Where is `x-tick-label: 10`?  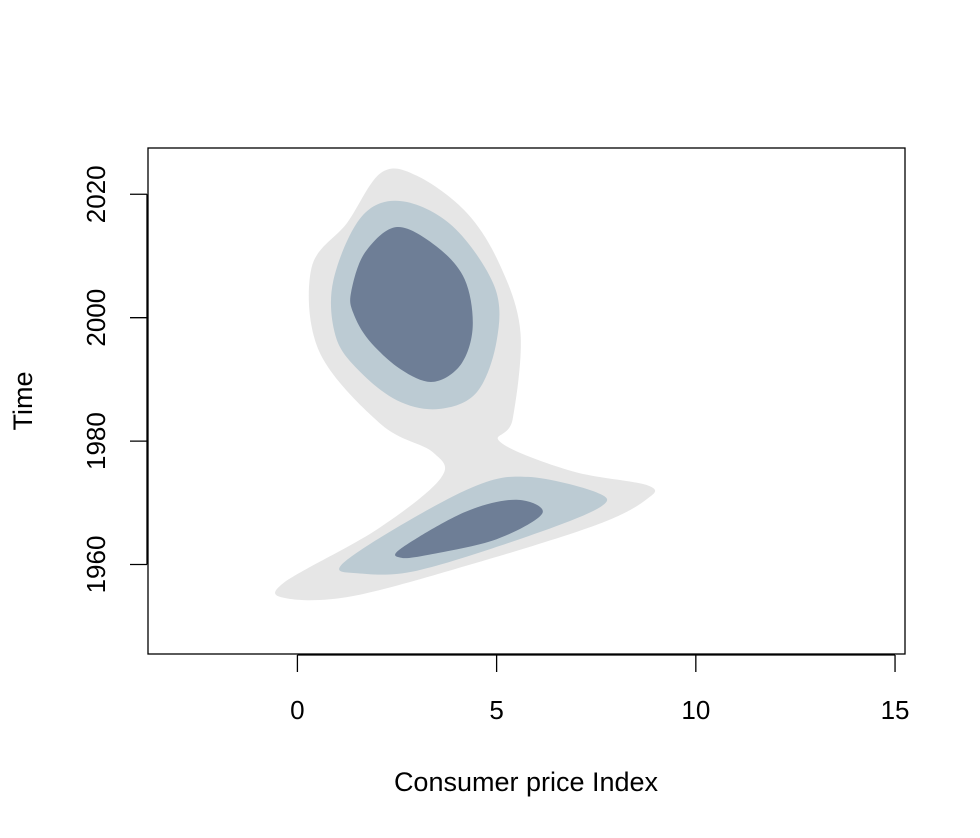 x-tick-label: 10 is located at coordinates (695, 710).